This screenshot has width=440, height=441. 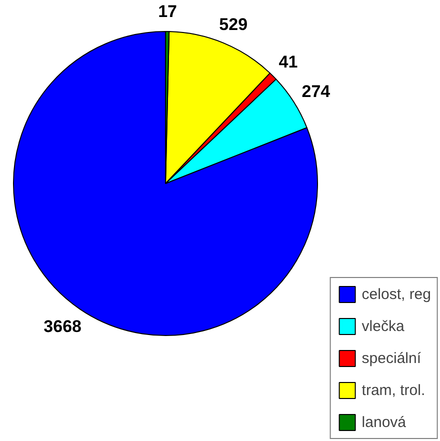 What do you see at coordinates (394, 390) in the screenshot?
I see `legend-label: tram, trol.` at bounding box center [394, 390].